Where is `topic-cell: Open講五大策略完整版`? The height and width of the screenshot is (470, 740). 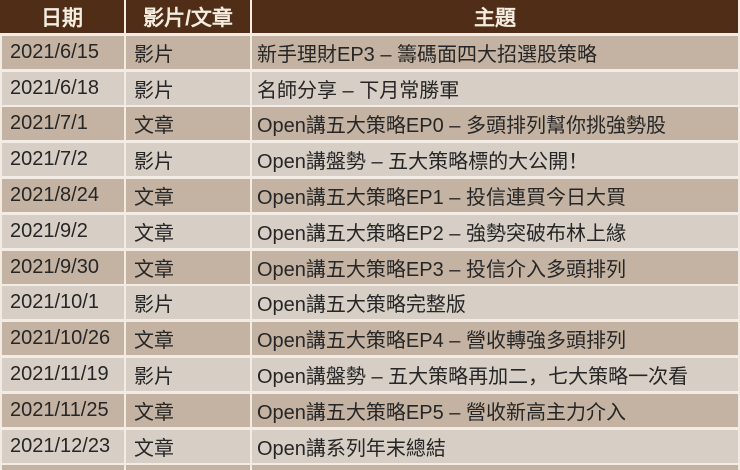 topic-cell: Open講五大策略完整版 is located at coordinates (496, 303).